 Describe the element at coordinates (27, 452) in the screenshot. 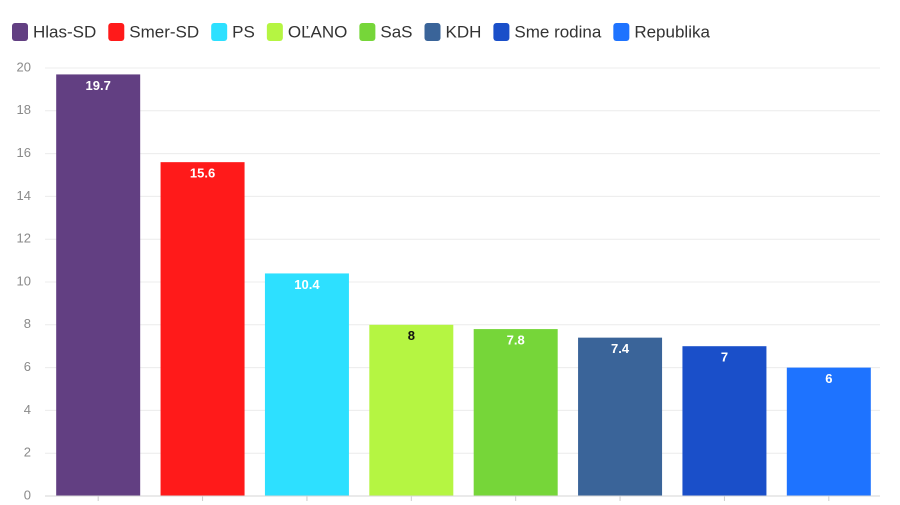

I see `y-tick-label: 2` at that location.